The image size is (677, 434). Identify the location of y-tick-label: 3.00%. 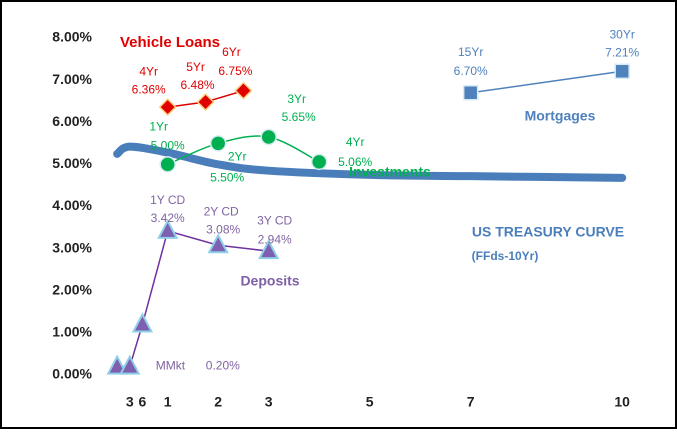
(72, 247).